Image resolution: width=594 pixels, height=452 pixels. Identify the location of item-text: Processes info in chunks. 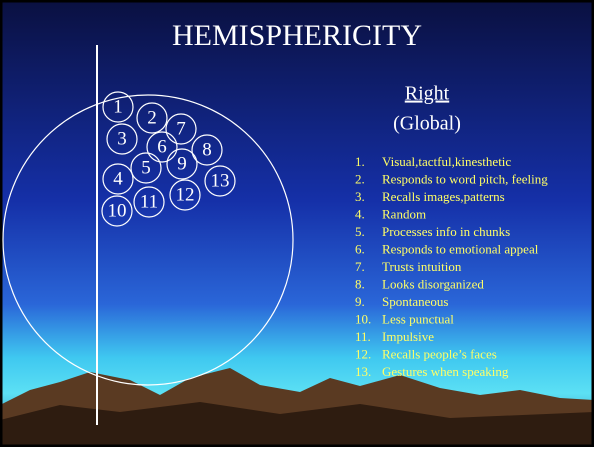
(446, 231).